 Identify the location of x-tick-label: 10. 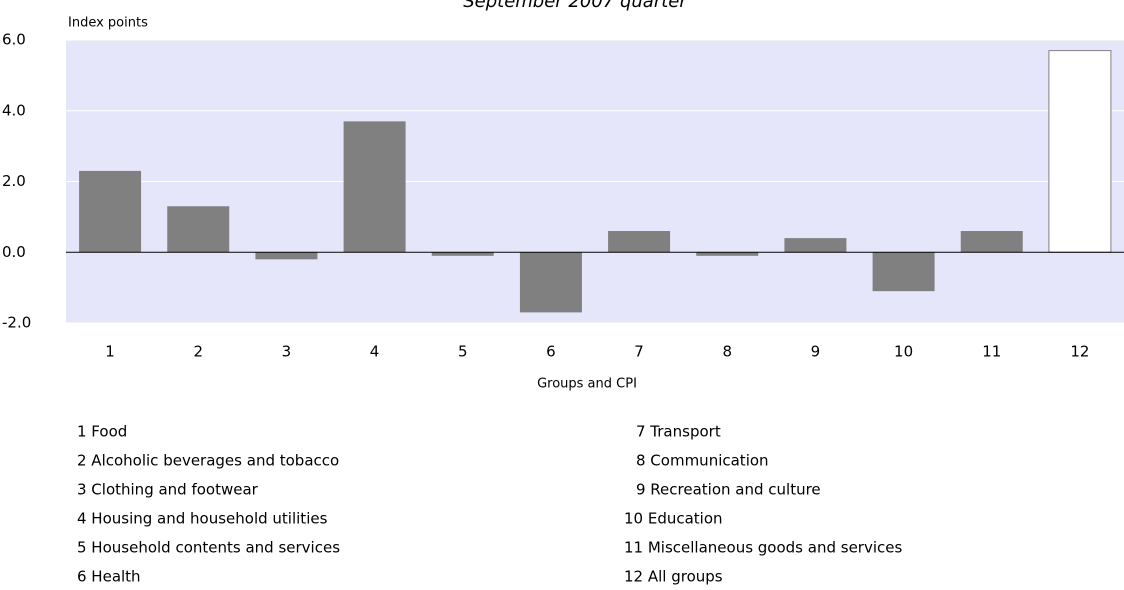
(903, 352).